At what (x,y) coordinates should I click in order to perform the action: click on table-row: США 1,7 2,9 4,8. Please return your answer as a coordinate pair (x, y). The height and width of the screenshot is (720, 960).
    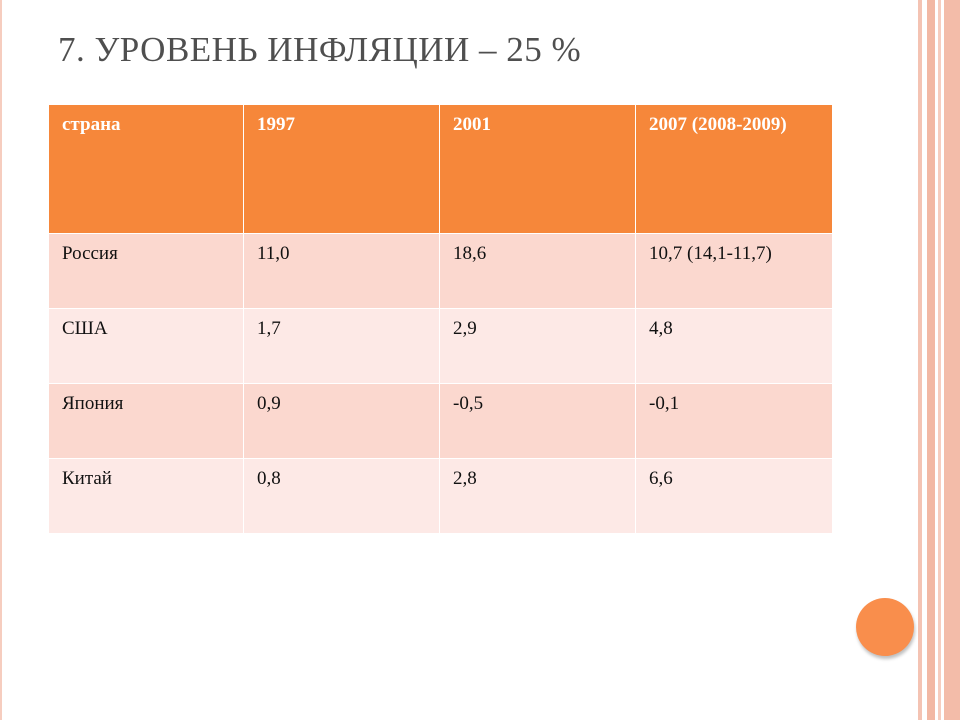
    Looking at the image, I should click on (440, 346).